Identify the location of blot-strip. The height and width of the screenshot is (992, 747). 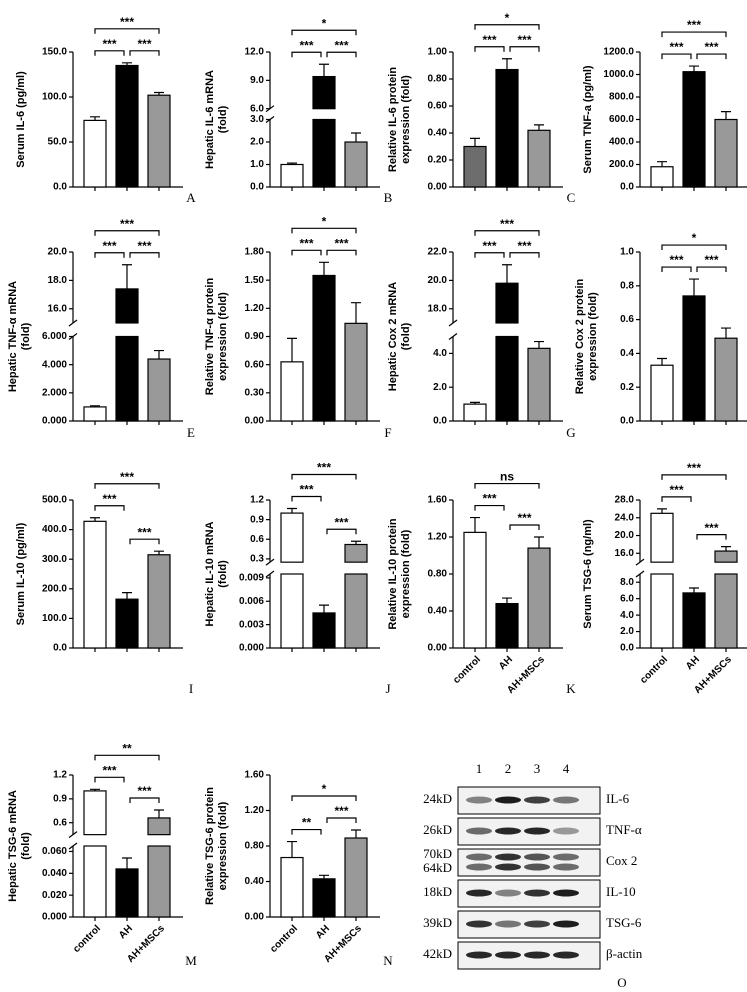
(529, 862).